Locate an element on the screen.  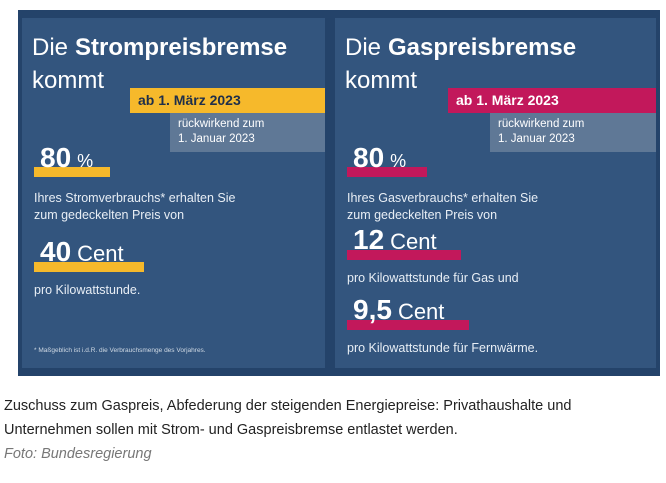
share-text: Ihres Stromverbrauchs* erhalten Sie is located at coordinates (135, 198).